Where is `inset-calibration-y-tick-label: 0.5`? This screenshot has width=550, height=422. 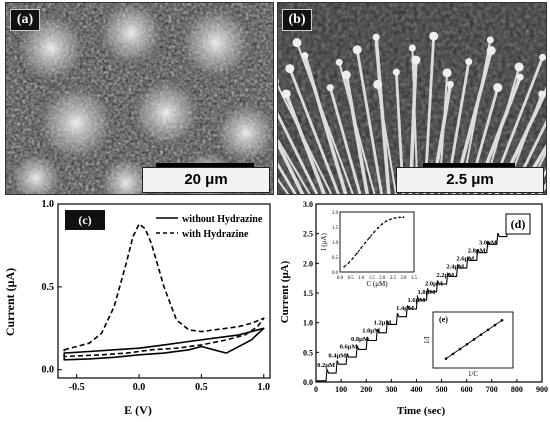
inset-calibration-y-tick-label: 0.5 is located at coordinates (335, 258).